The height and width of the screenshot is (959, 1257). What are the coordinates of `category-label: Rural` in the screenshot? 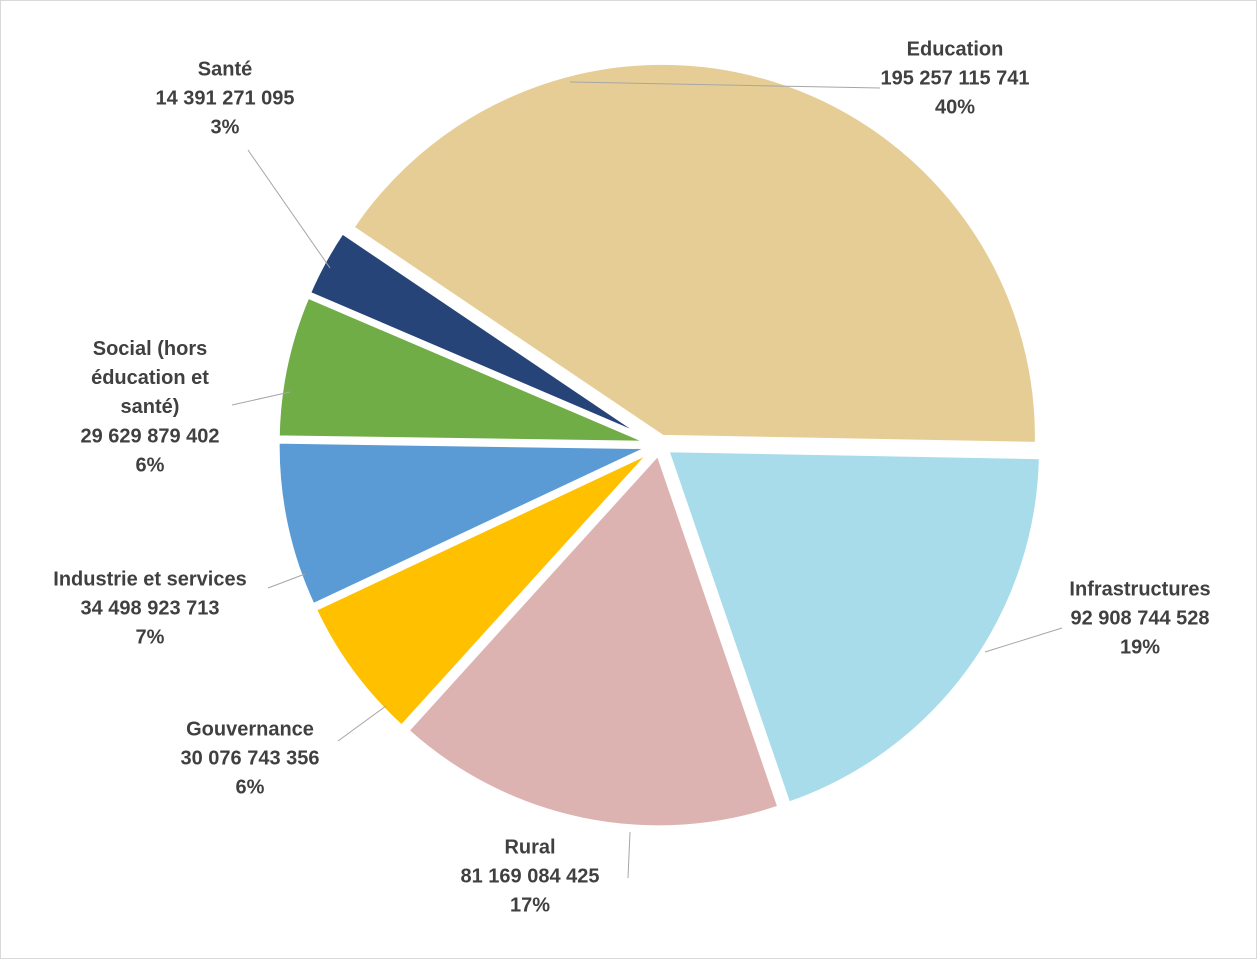 It's located at (529, 847).